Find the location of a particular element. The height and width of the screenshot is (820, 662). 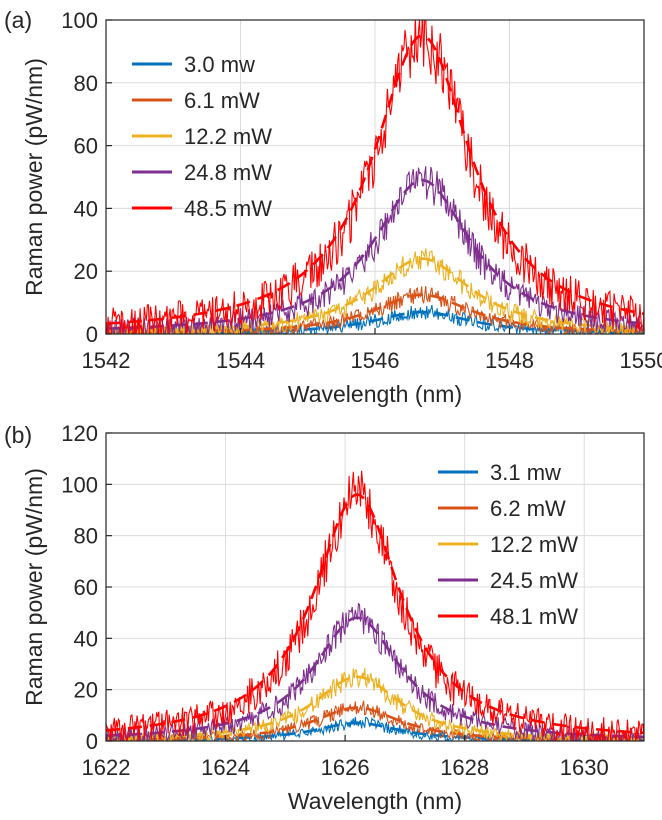

y-tick-label: 120 is located at coordinates (79, 433).